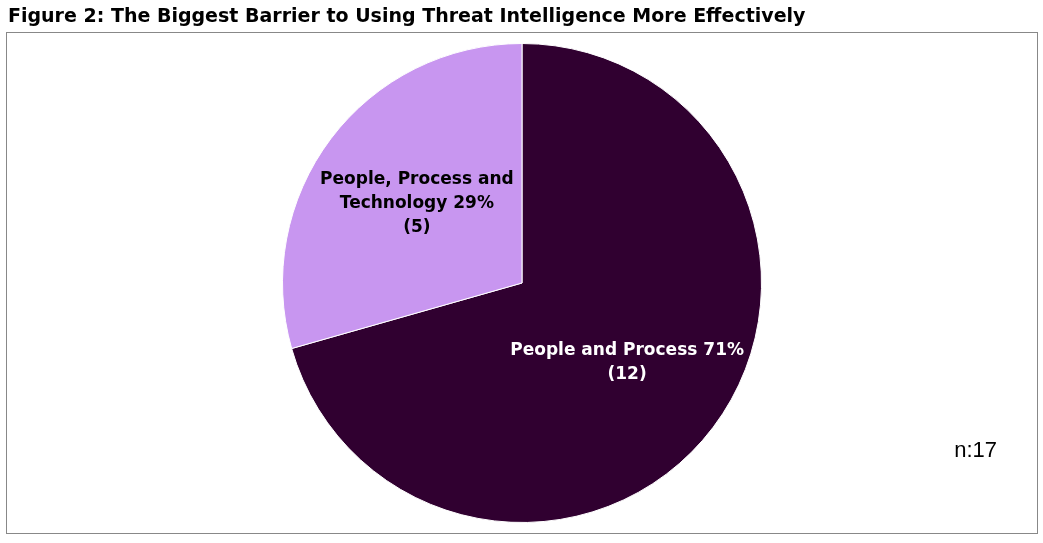 The image size is (1043, 543). I want to click on slice-label: People, Process and Technology 29% (5), so click(417, 202).